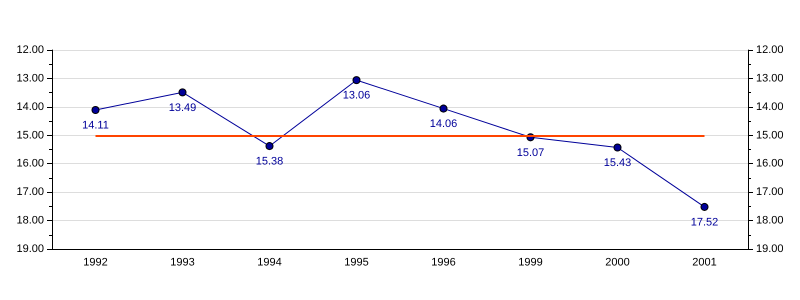  I want to click on data-label: 15.38, so click(270, 162).